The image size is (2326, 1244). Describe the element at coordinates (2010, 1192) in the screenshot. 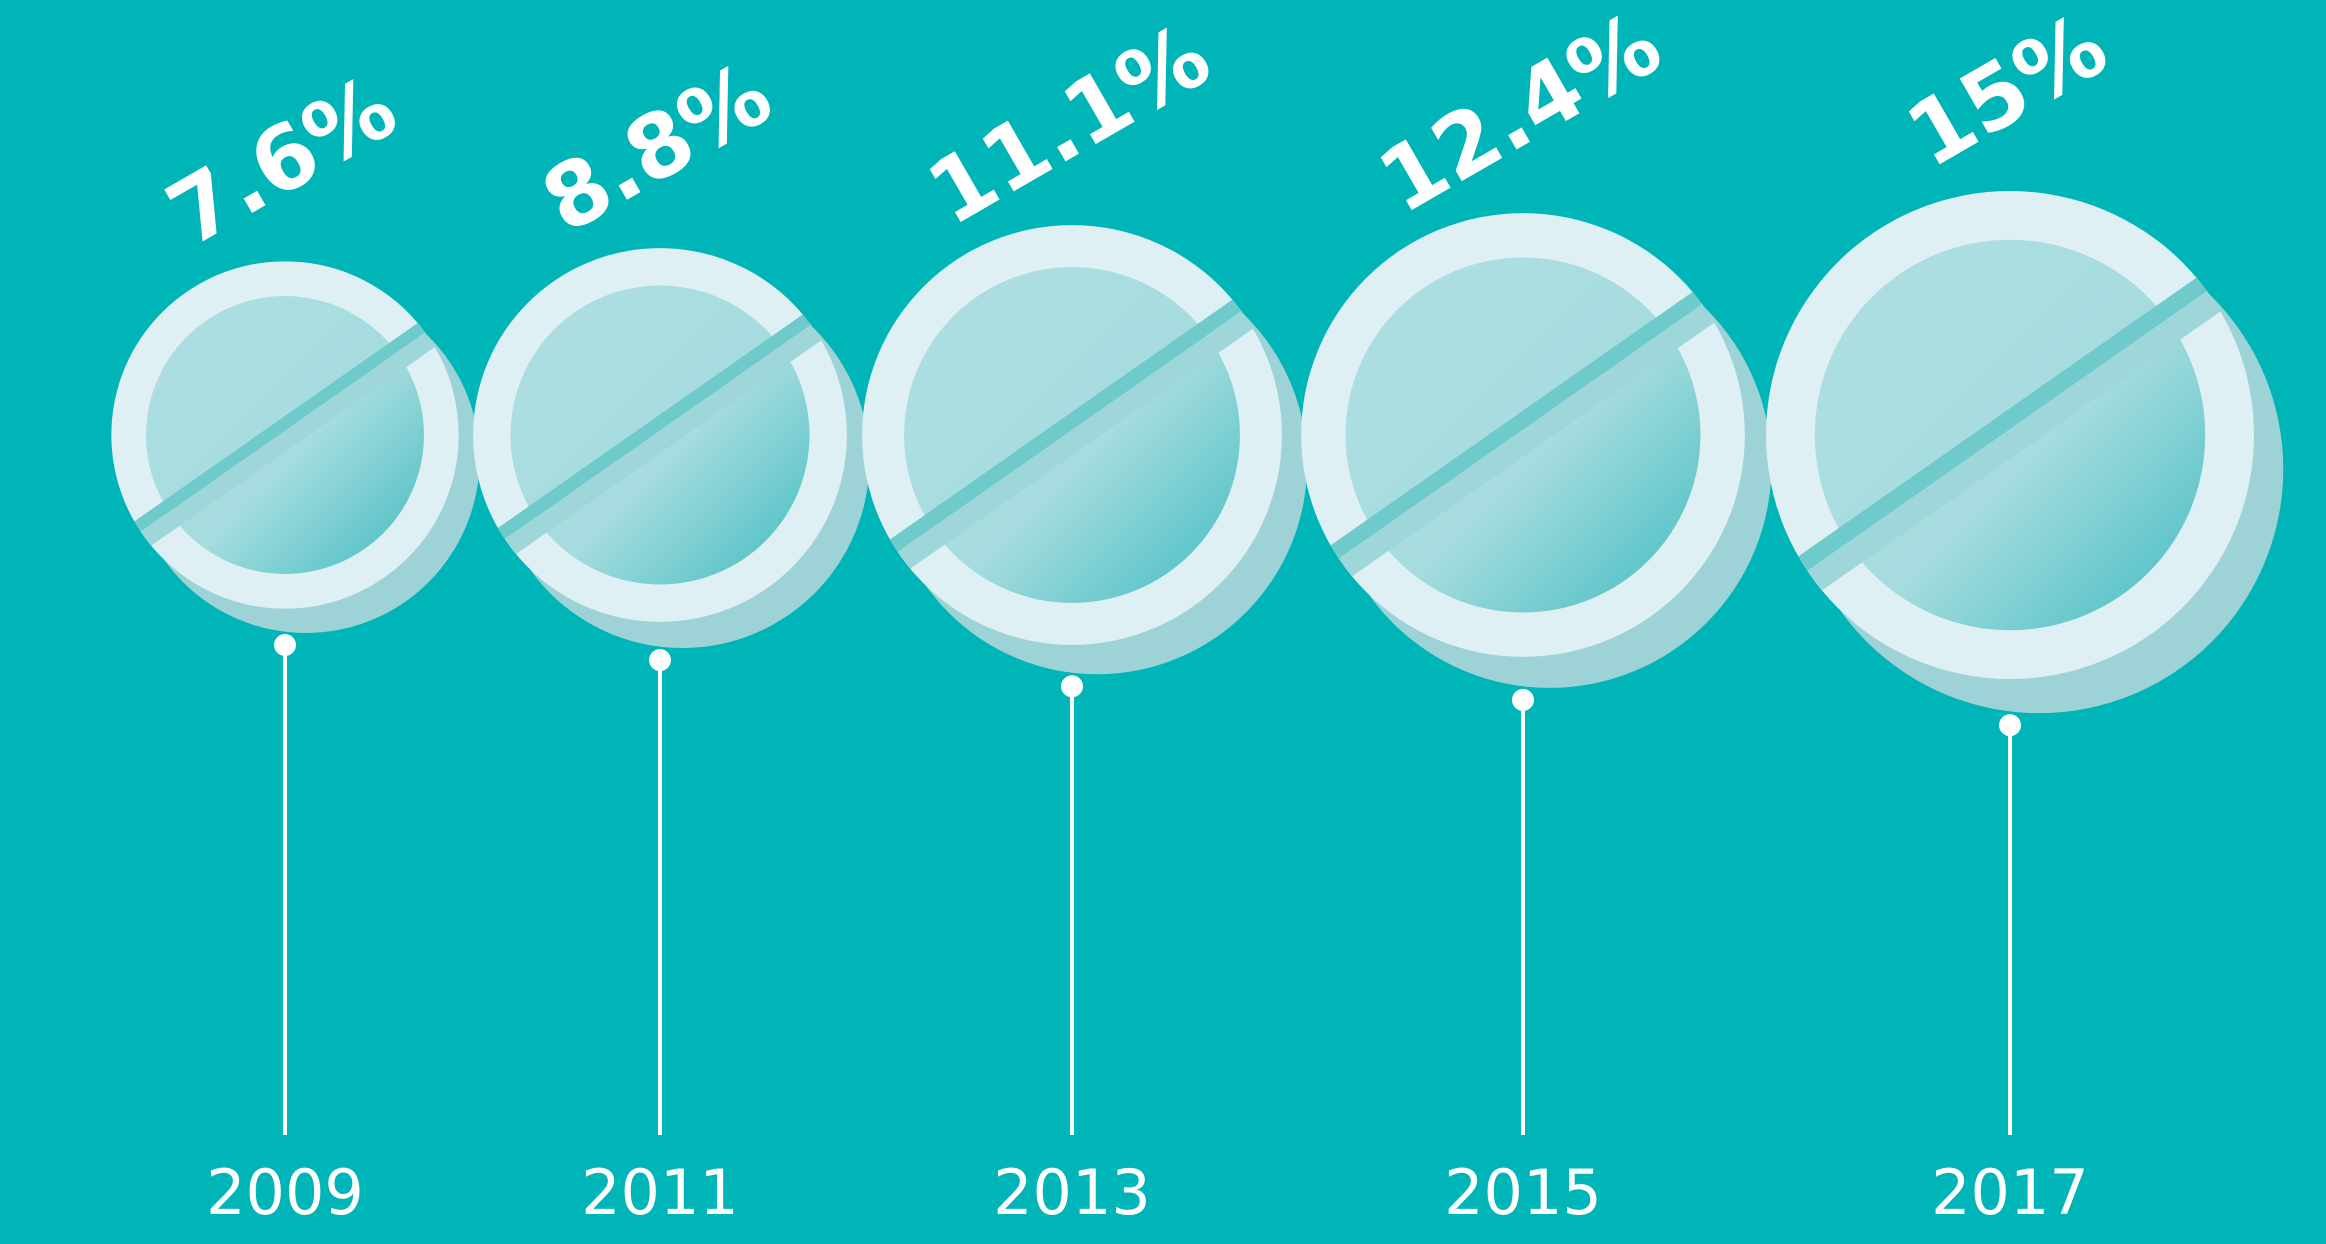

I see `x-tick-label: 2017` at that location.